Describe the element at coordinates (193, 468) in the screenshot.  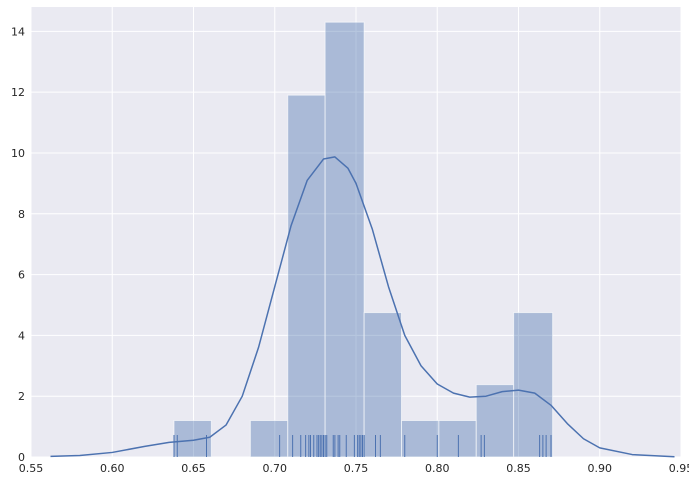
I see `x-tick-label: 0.65` at that location.